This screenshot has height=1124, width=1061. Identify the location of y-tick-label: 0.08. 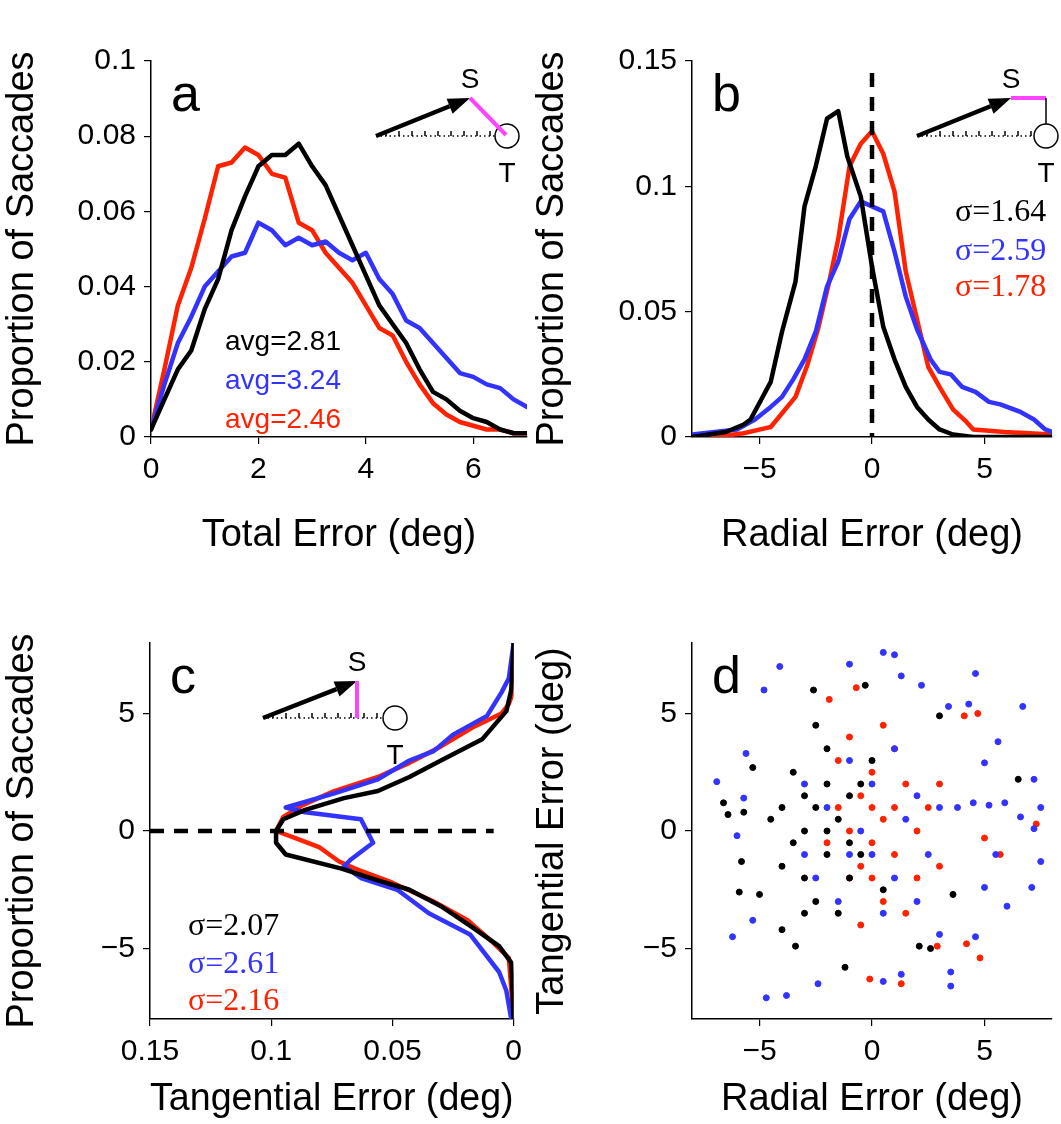
(106, 134).